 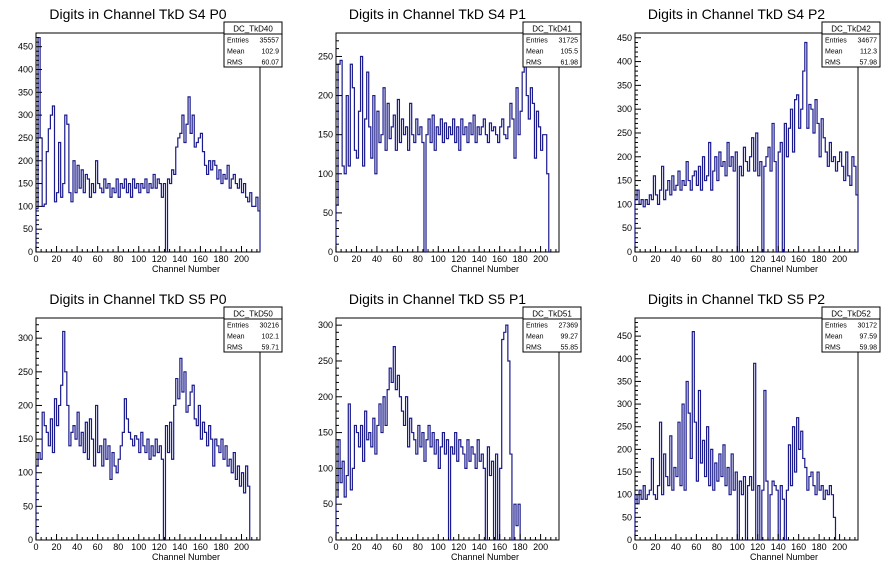 What do you see at coordinates (851, 314) in the screenshot?
I see `stats-box-name: DC_TkD52` at bounding box center [851, 314].